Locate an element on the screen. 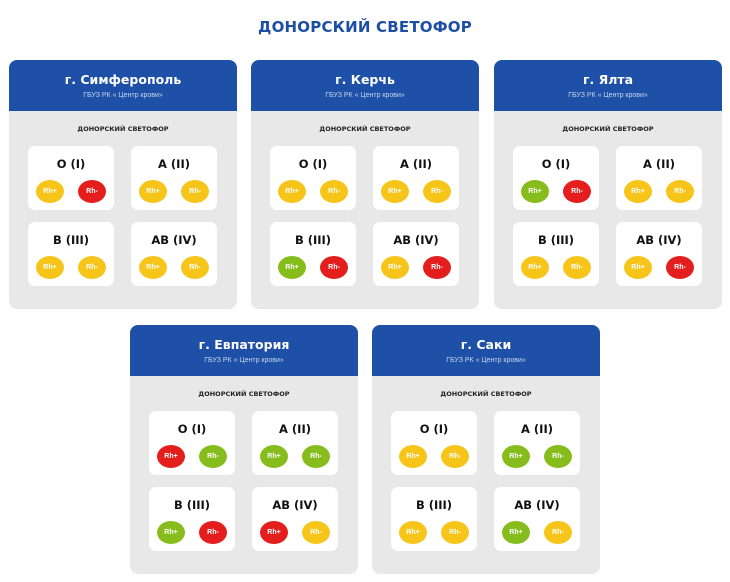 This screenshot has height=582, width=730. city-name: г. Симферополь is located at coordinates (123, 79).